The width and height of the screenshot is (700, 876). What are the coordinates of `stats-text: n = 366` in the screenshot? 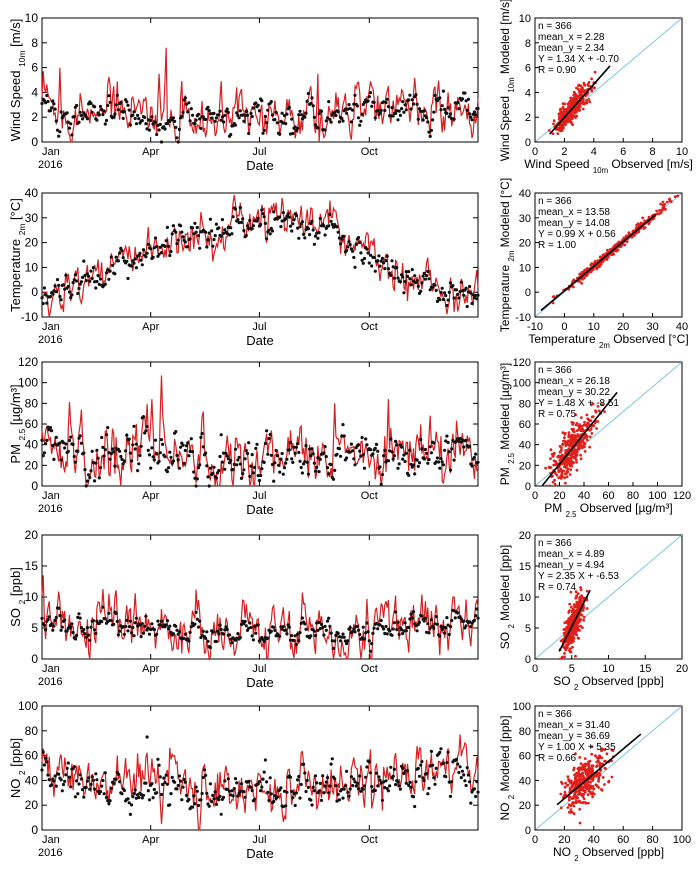 It's located at (555, 26).